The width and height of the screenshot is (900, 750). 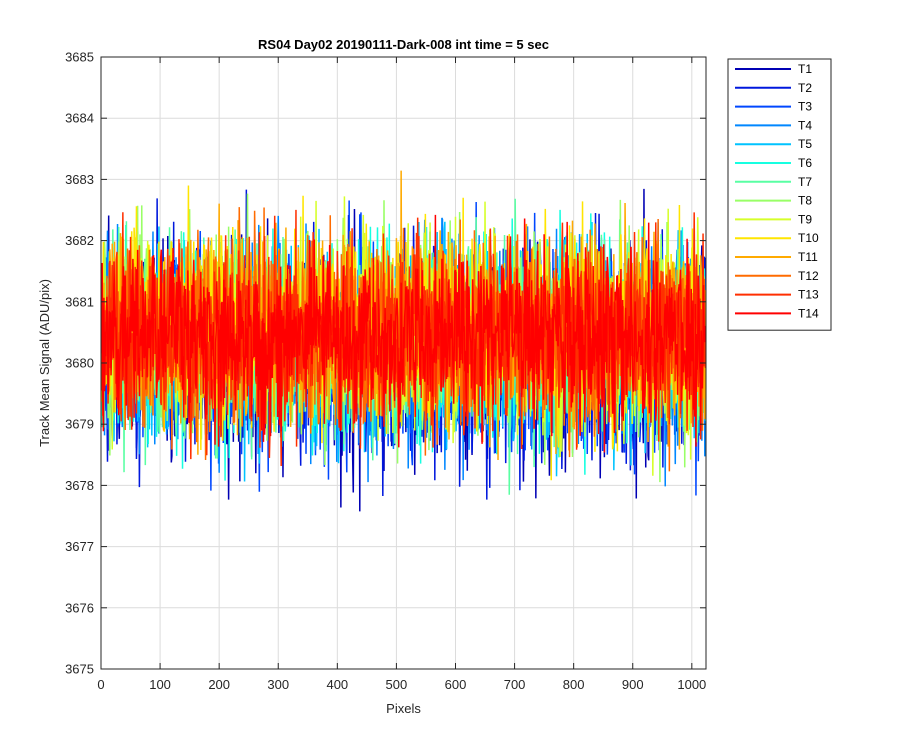 What do you see at coordinates (773, 69) in the screenshot?
I see `legend-item-t1: T1` at bounding box center [773, 69].